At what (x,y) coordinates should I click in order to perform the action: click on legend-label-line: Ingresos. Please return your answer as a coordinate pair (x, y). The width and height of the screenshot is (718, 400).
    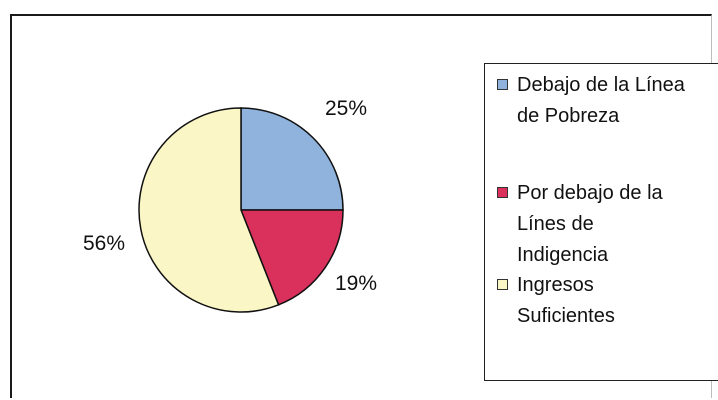
    Looking at the image, I should click on (555, 285).